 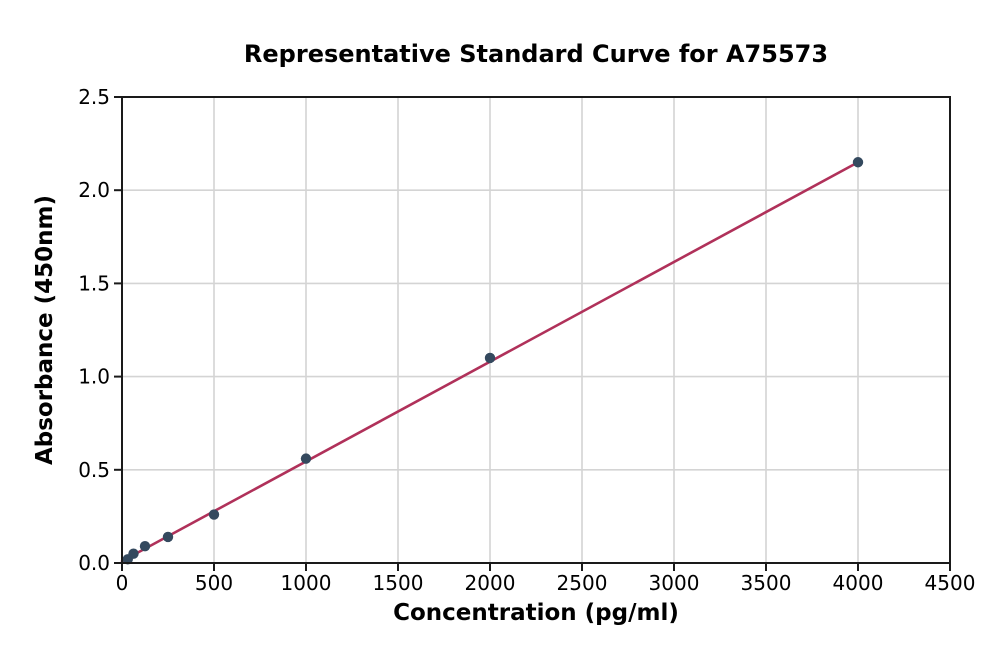 What do you see at coordinates (94, 283) in the screenshot?
I see `y-tick-label: 1.5` at bounding box center [94, 283].